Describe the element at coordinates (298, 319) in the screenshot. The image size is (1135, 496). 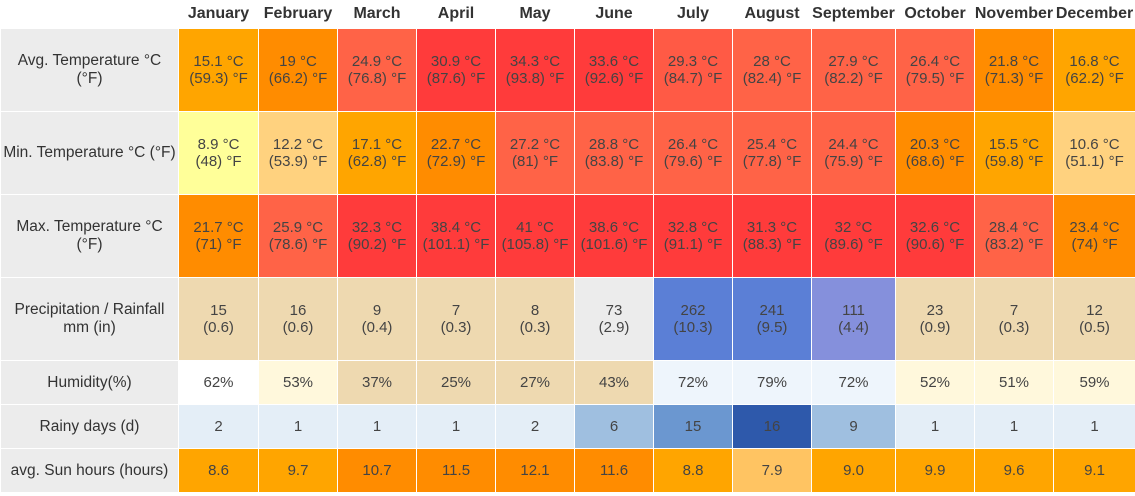
I see `cell-precip-february: 16 (0.6)` at that location.